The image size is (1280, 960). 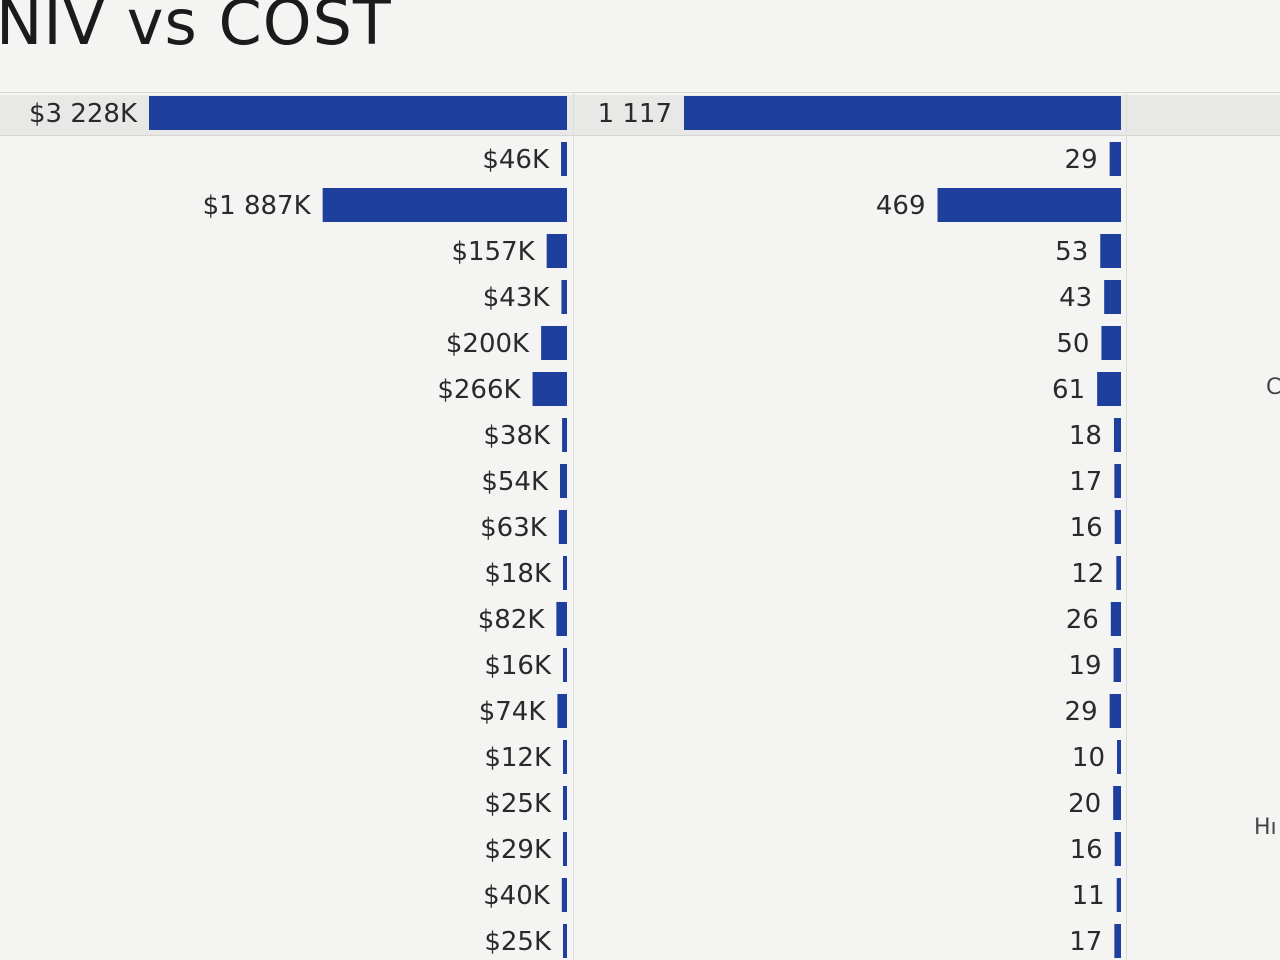 I want to click on niv-value-label: $12K, so click(x=518, y=758).